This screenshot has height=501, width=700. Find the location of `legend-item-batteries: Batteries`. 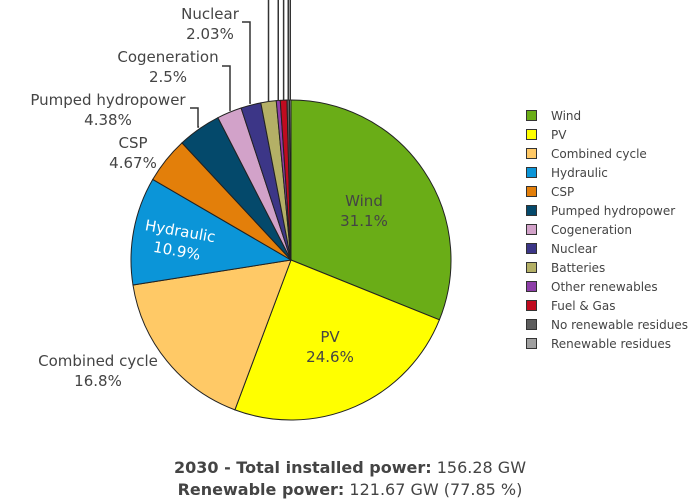

legend-item-batteries: Batteries is located at coordinates (607, 267).